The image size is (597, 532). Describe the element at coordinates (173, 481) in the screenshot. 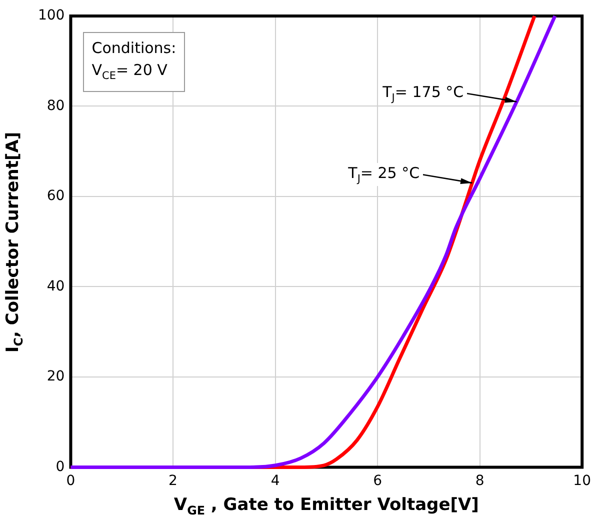

I see `x-tick-label: 2` at that location.